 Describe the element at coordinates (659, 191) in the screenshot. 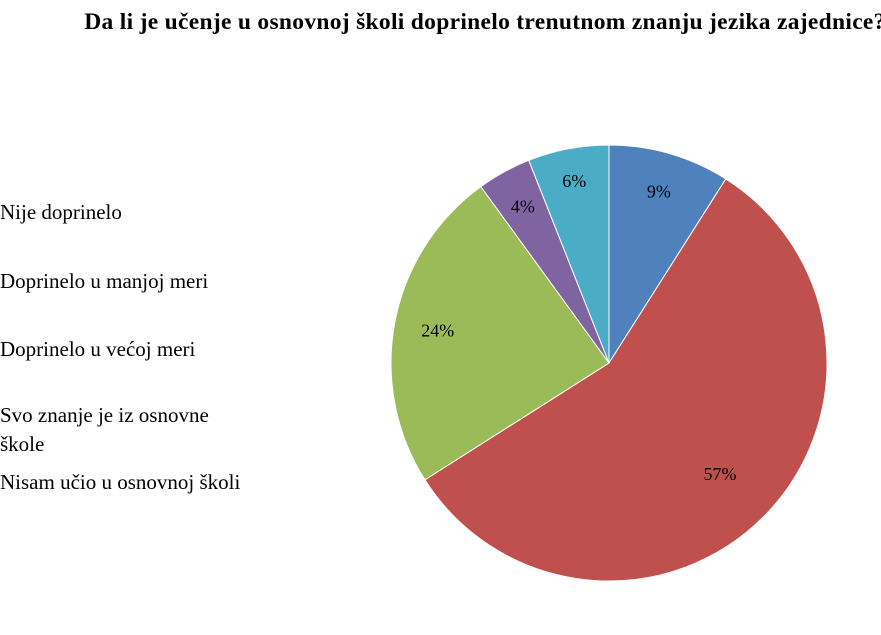

I see `data-label-0: 9%` at that location.